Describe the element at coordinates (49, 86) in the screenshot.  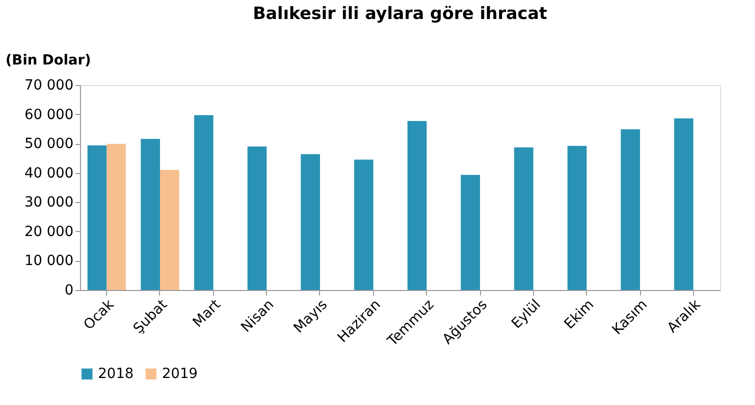
I see `y-tick-label: 70 000` at that location.